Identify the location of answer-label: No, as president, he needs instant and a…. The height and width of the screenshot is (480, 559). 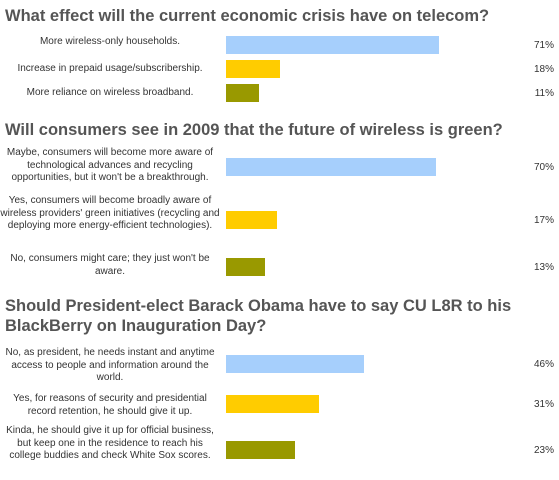
(110, 365).